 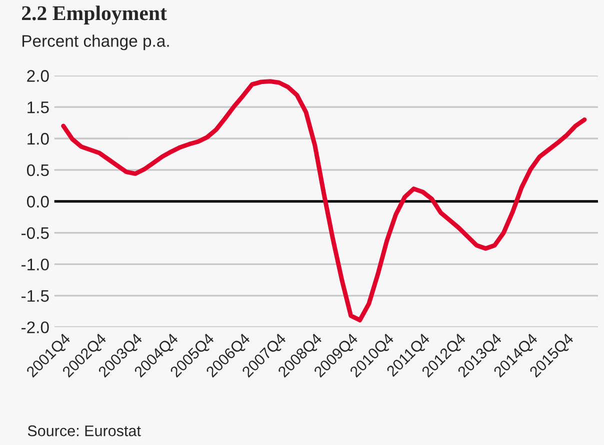 What do you see at coordinates (35, 296) in the screenshot?
I see `y-tick-label: -1.5` at bounding box center [35, 296].